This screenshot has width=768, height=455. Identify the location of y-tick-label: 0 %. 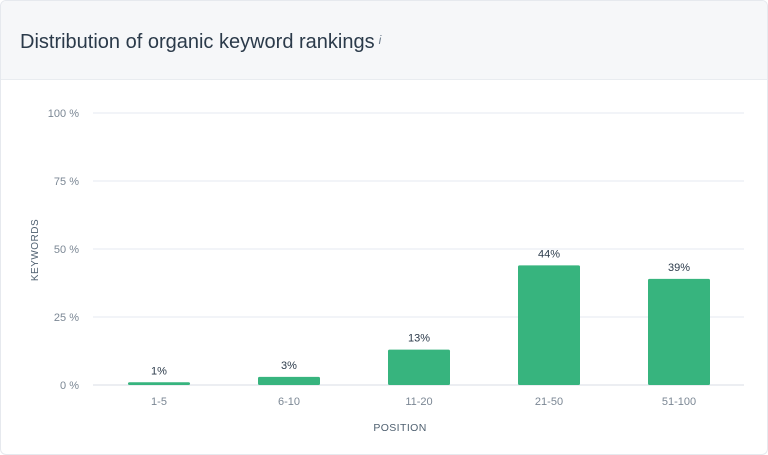
(69, 386).